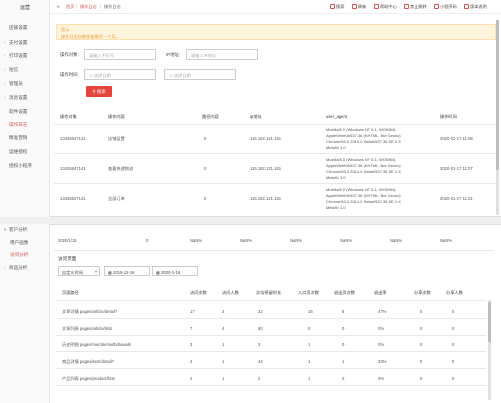 The image size is (501, 403). Describe the element at coordinates (11, 69) in the screenshot. I see `sidebar-item-sms: › 短信` at that location.